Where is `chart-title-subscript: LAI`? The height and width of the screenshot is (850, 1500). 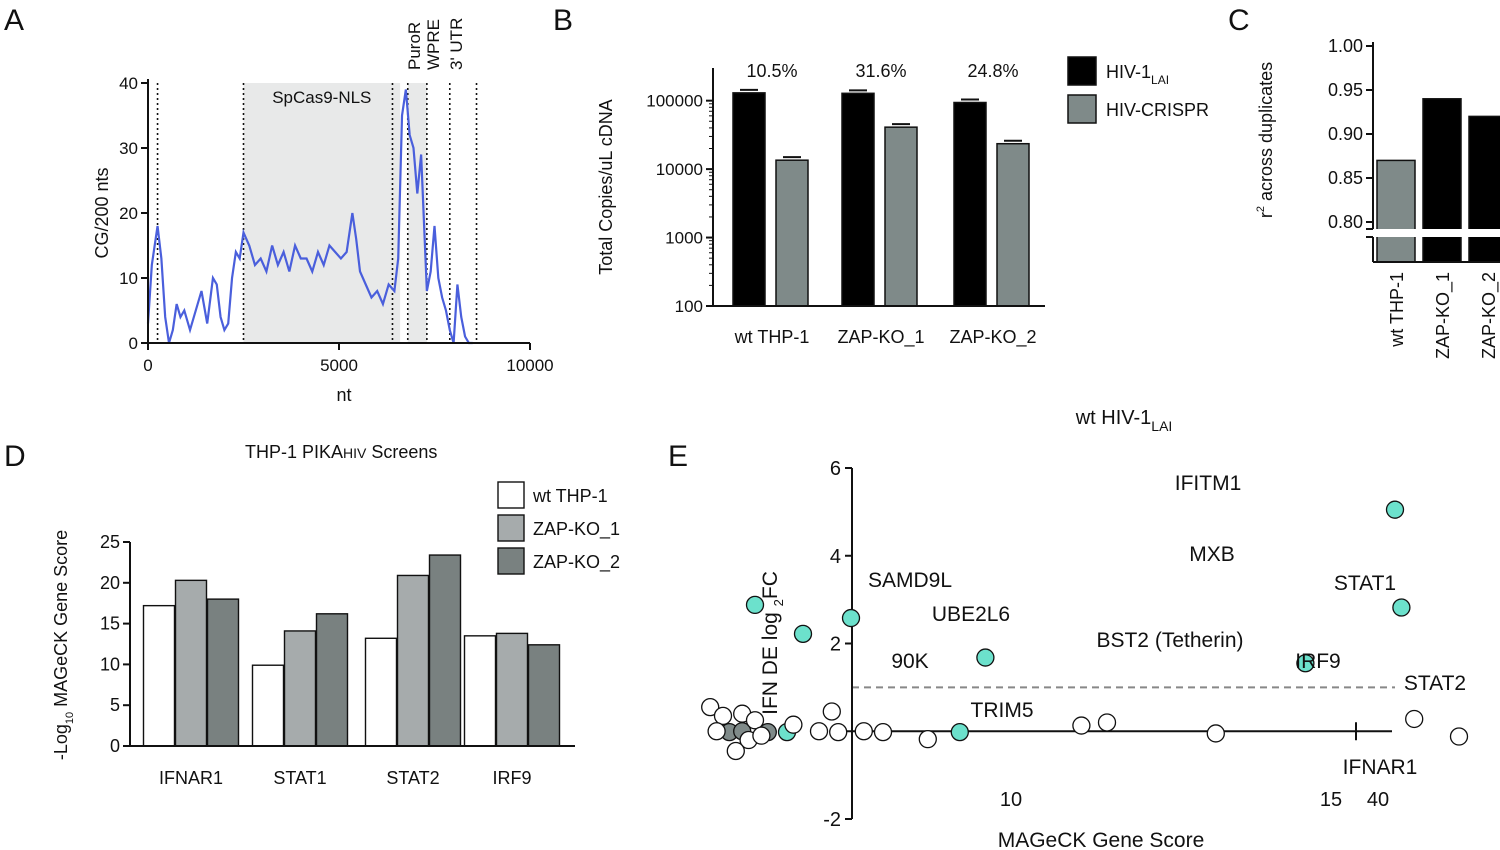 chart-title-subscript: LAI is located at coordinates (1161, 426).